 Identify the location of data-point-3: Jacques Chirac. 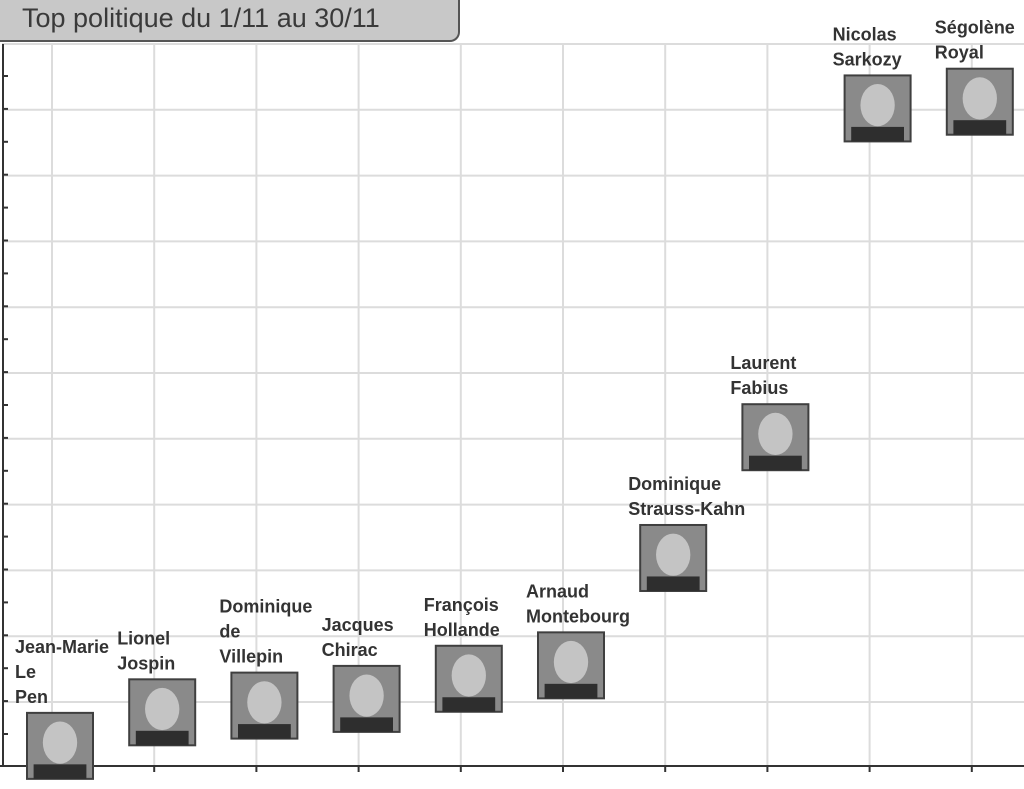
(361, 674).